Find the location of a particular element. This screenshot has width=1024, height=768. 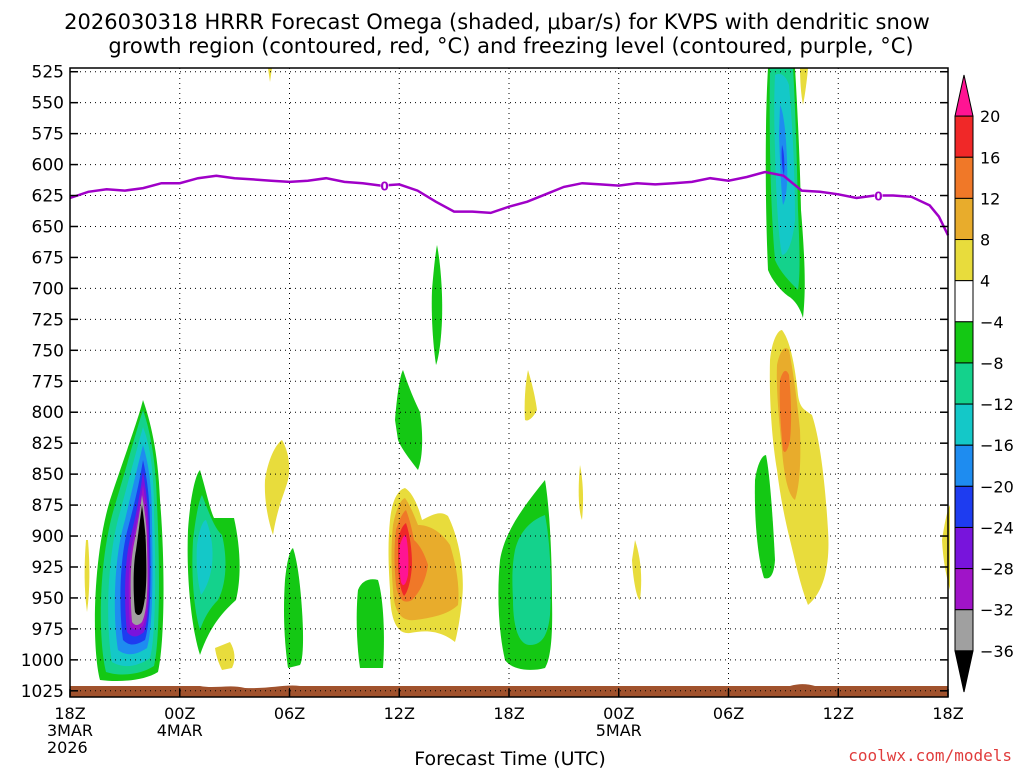

x-tick-date: 5MAR is located at coordinates (619, 730).